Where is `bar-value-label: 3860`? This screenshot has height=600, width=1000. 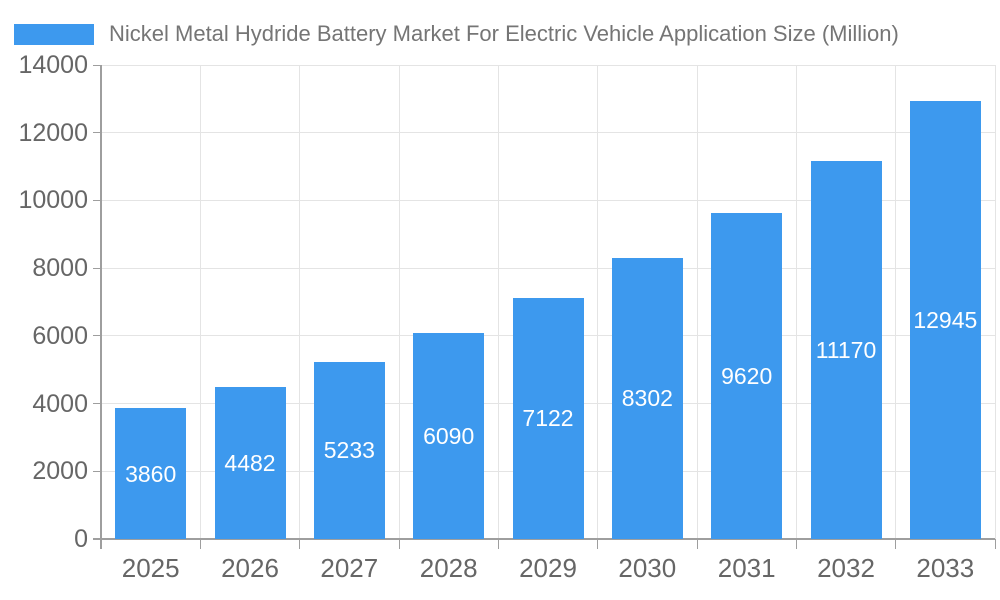
bar-value-label: 3860 is located at coordinates (151, 473).